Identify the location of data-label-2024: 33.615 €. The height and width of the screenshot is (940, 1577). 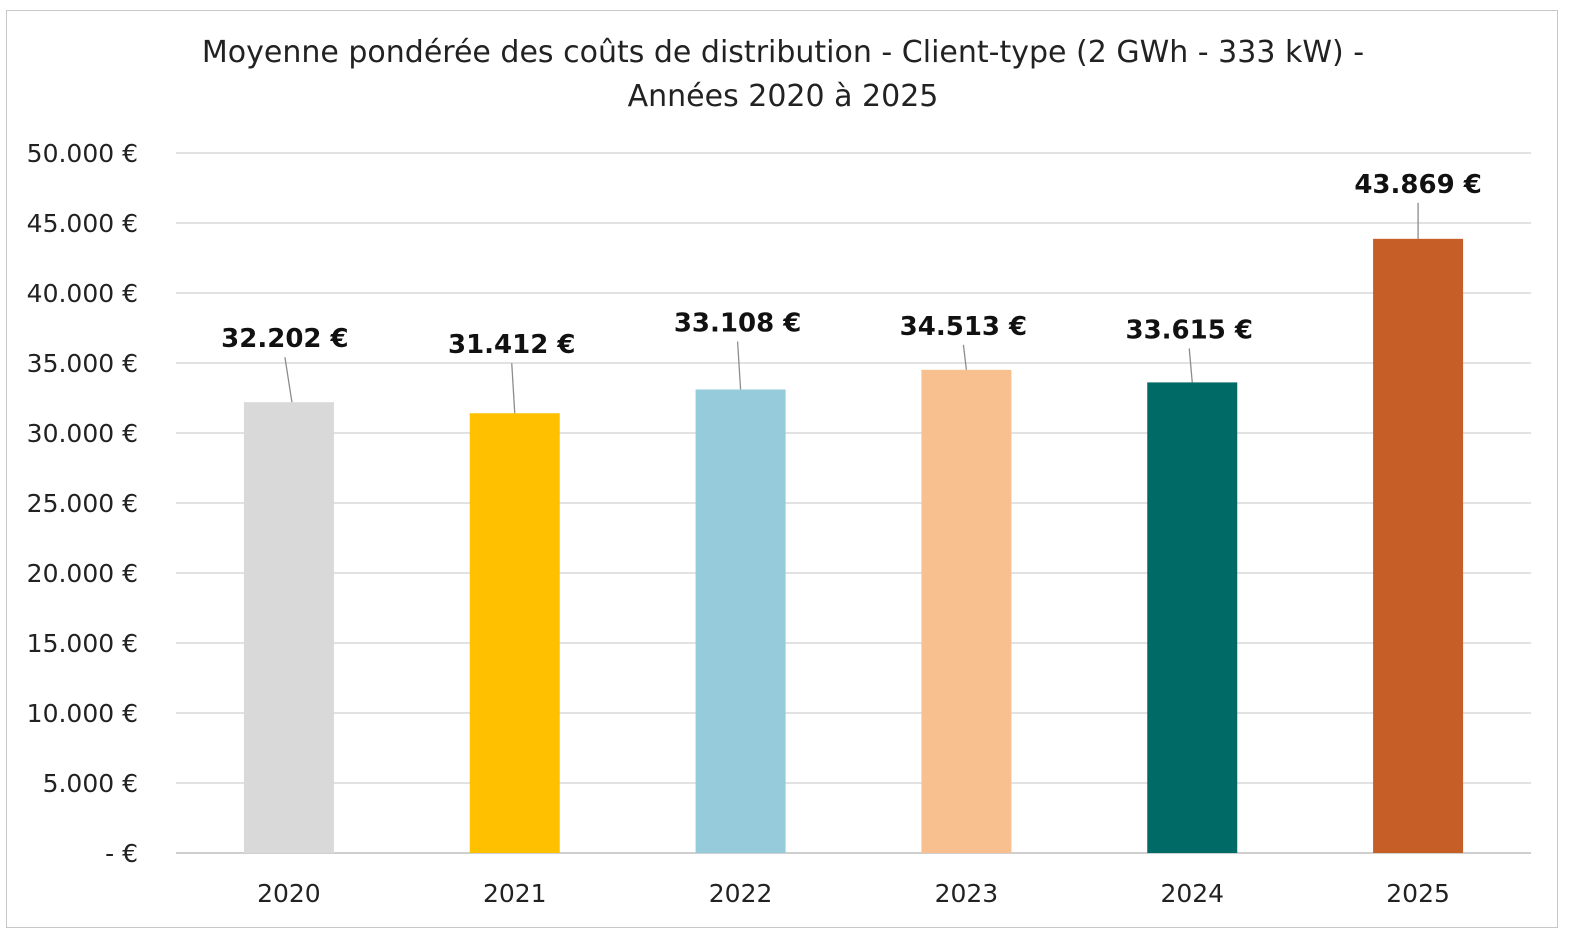
(1189, 330).